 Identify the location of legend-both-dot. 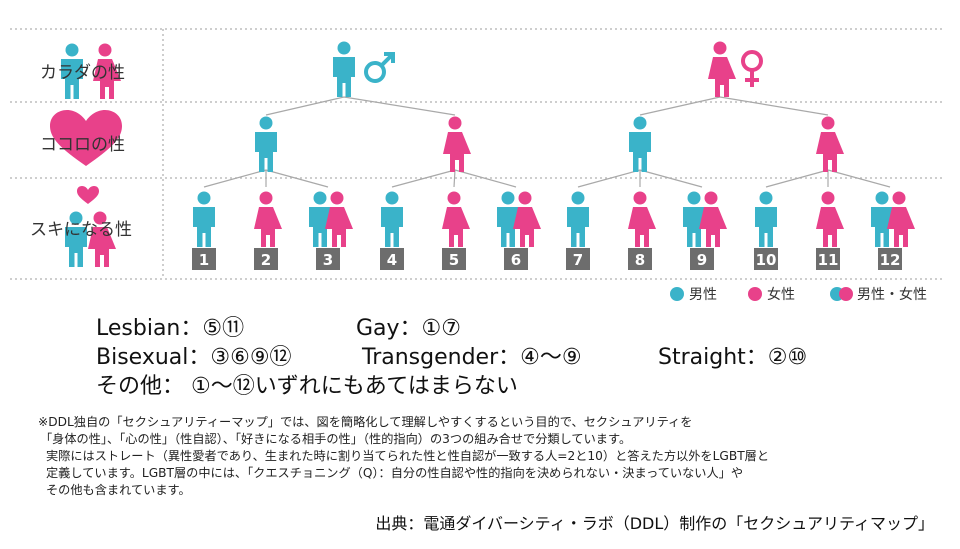
(846, 294).